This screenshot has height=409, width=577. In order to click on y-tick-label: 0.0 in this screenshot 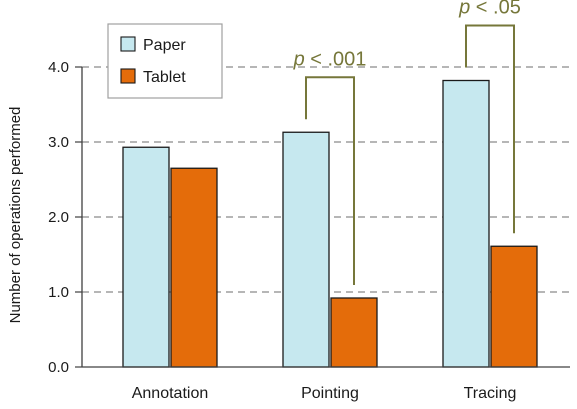, I will do `click(58, 367)`.